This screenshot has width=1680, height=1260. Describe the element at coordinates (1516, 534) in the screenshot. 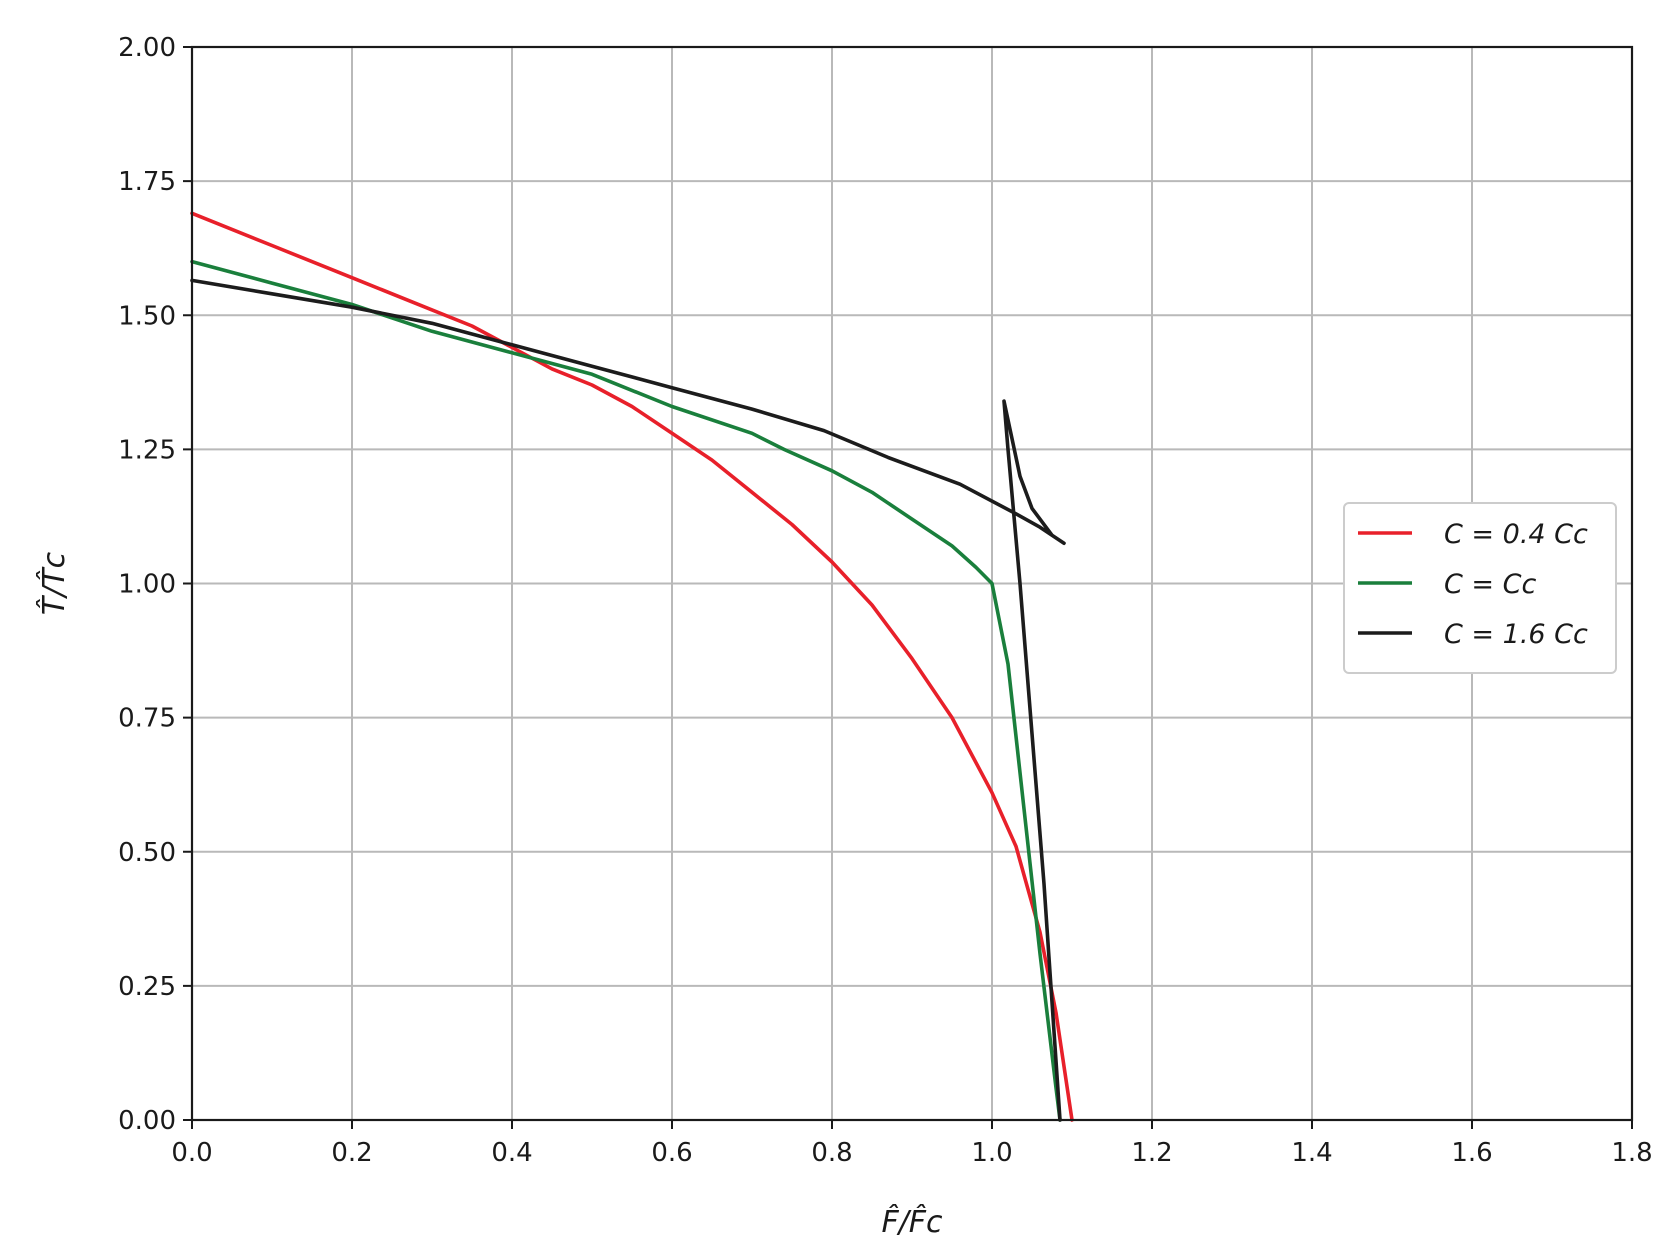

I see `legend-label: C = 0.4 Cc` at that location.